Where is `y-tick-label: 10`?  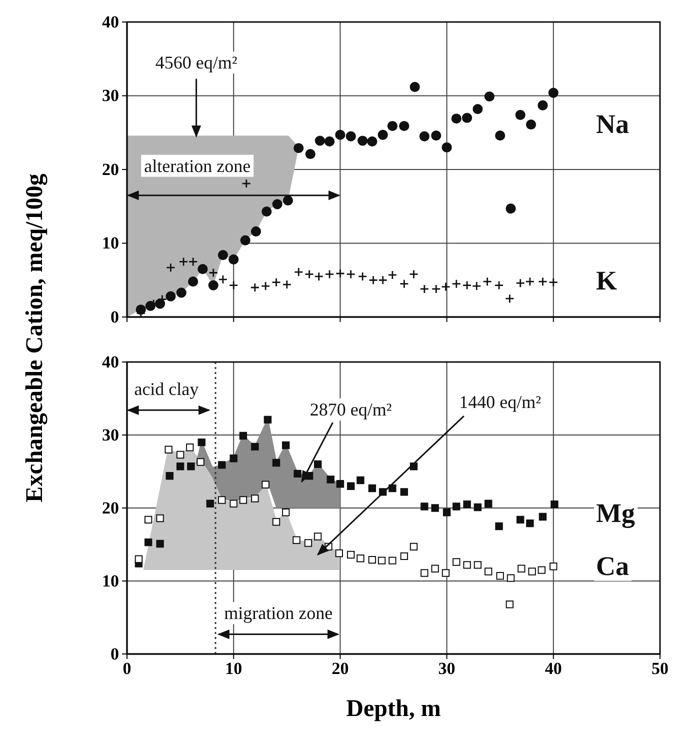 y-tick-label: 10 is located at coordinates (110, 243).